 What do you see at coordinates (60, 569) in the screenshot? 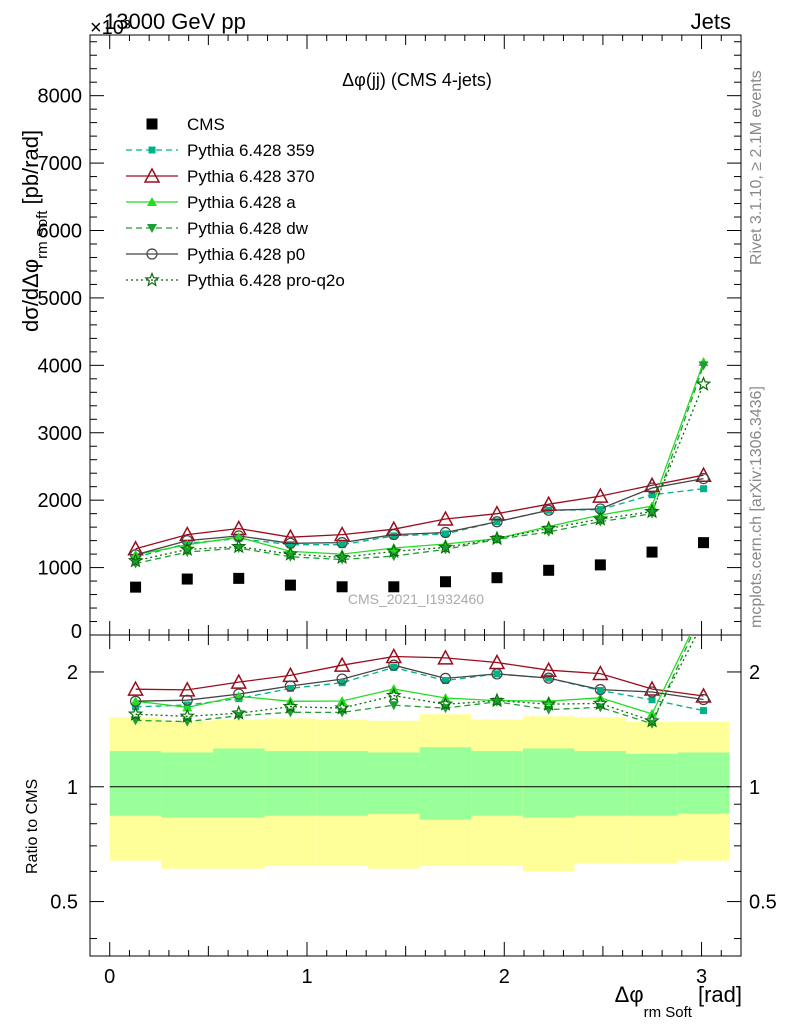
I see `y-tick-label: 1000` at bounding box center [60, 569].